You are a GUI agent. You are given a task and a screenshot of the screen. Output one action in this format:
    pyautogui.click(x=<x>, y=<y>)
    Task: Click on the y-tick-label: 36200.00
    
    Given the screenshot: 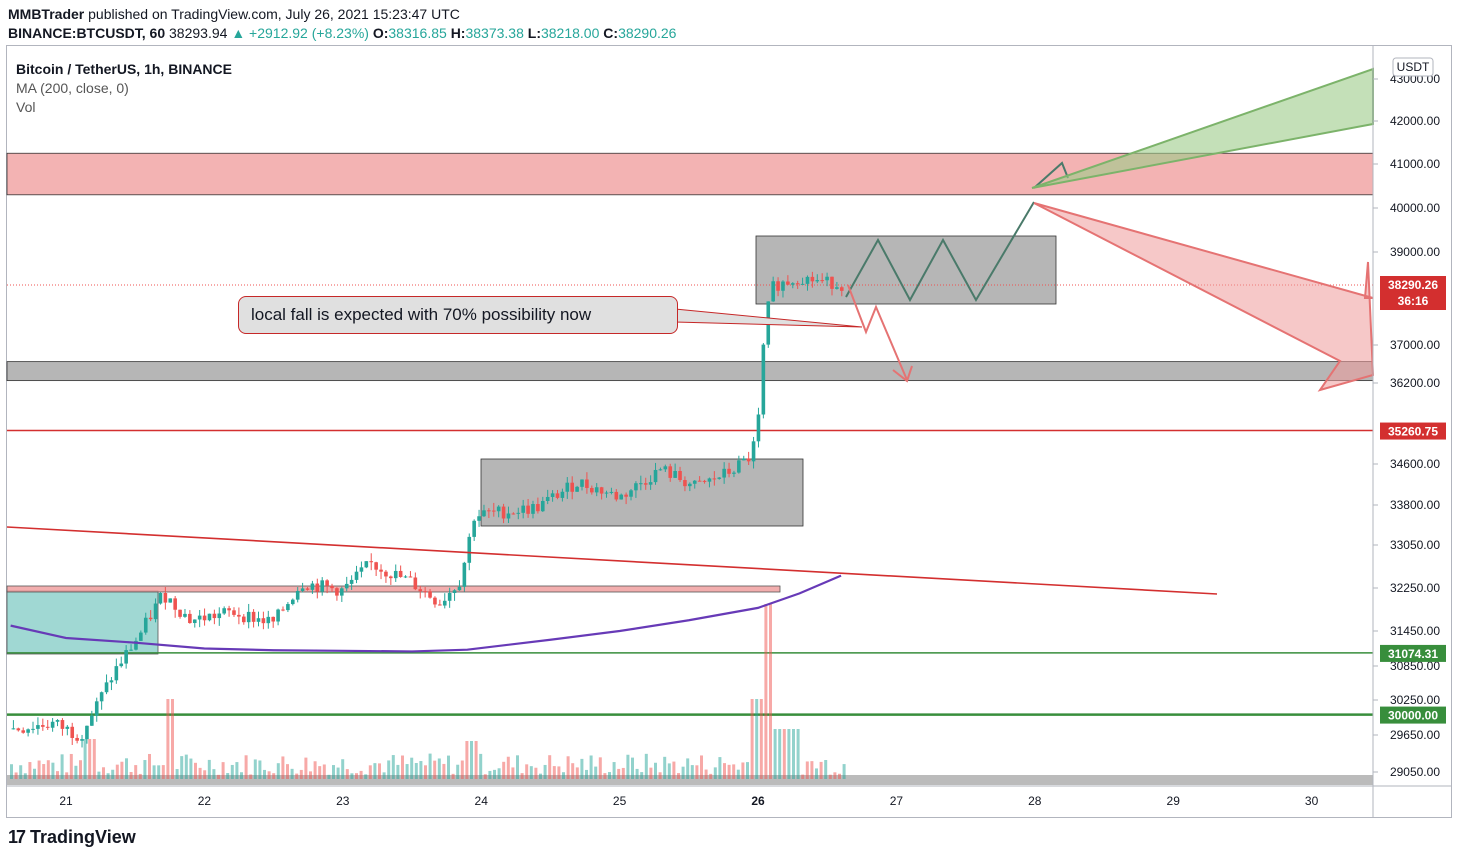 What is the action you would take?
    pyautogui.click(x=1415, y=383)
    